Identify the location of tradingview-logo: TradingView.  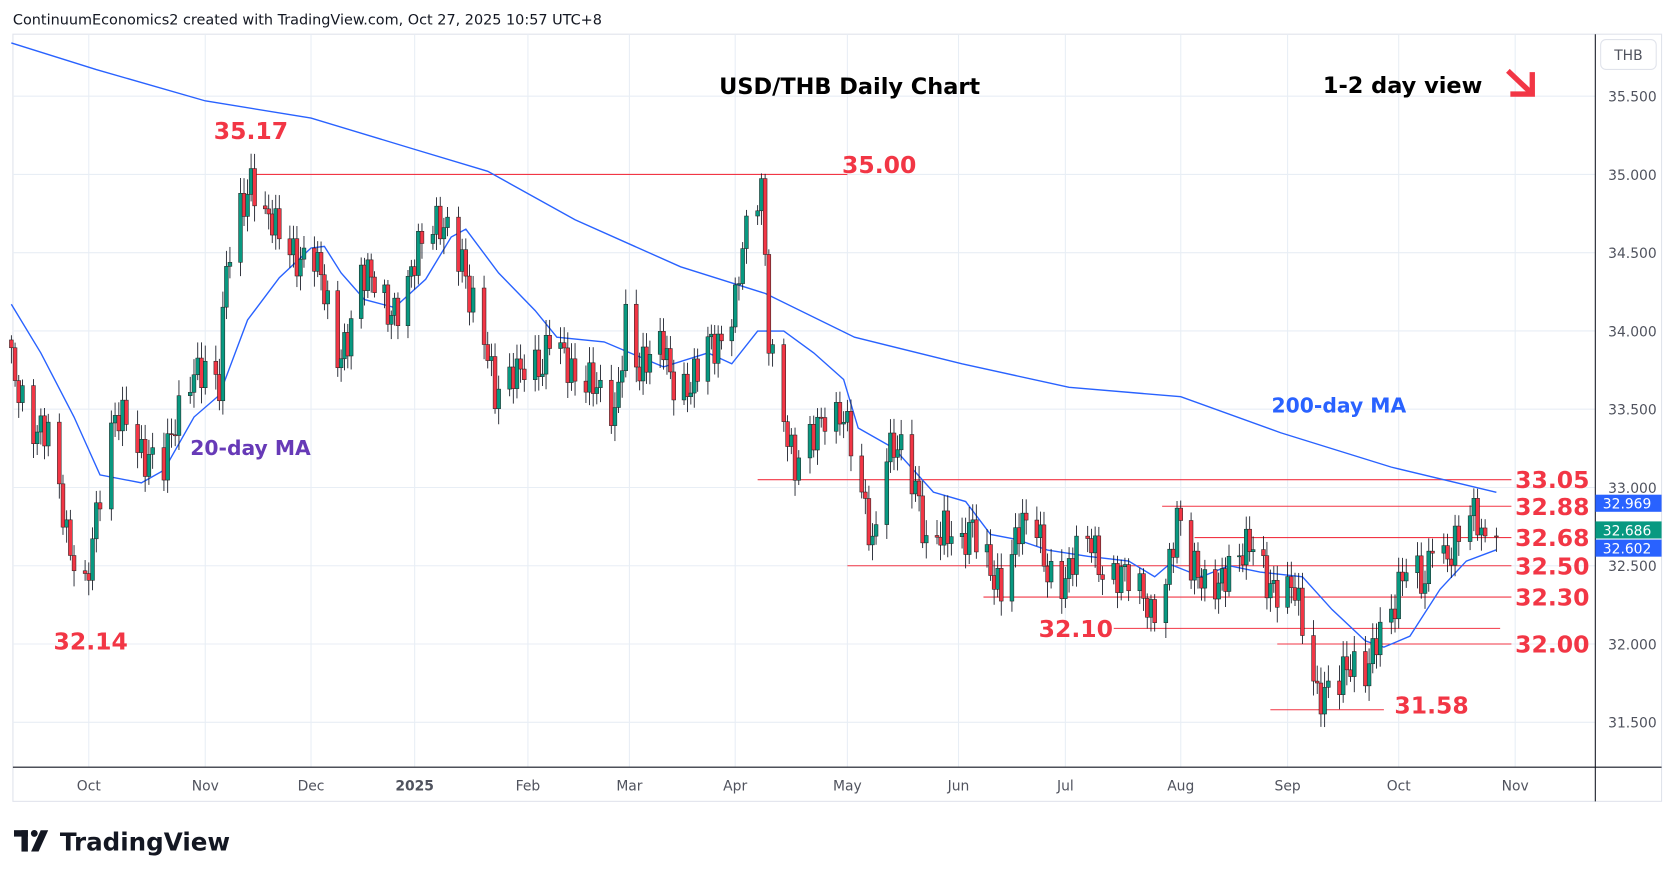
(121, 841).